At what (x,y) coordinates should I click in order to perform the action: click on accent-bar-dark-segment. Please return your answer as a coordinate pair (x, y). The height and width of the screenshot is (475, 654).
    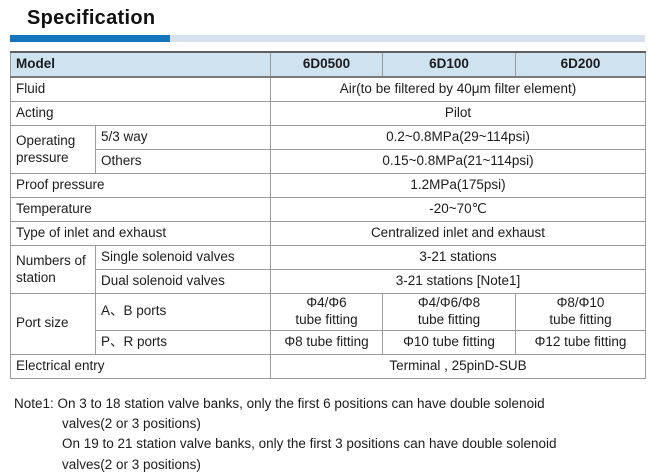
    Looking at the image, I should click on (90, 38).